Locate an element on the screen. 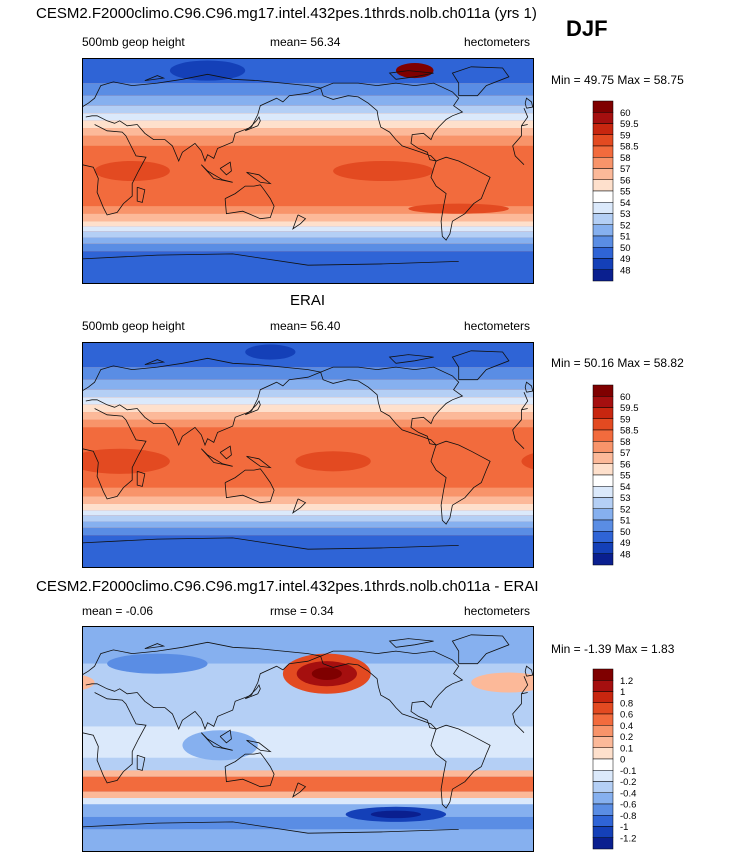 This screenshot has height=858, width=732. colorbar-label: -1.2 is located at coordinates (628, 838).